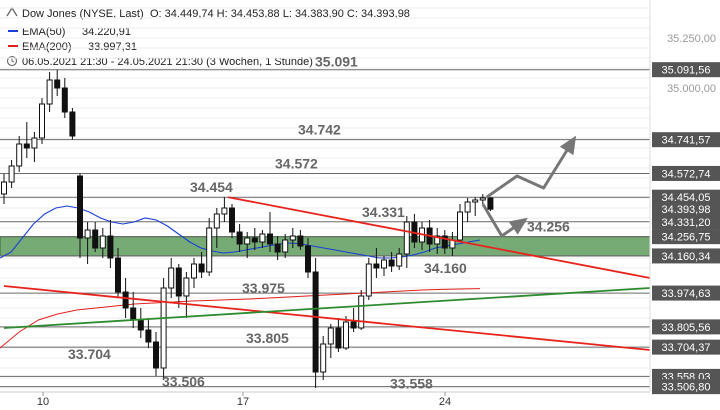  I want to click on level-tag: 33.506,80, so click(686, 388).